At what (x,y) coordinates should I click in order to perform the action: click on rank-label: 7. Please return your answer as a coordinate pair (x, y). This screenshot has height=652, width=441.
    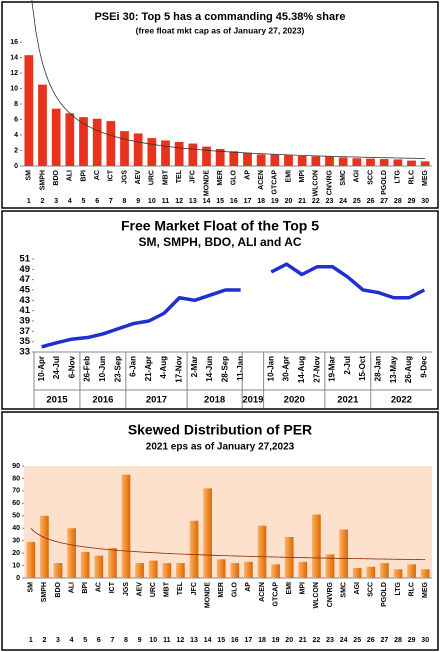
    Looking at the image, I should click on (111, 201).